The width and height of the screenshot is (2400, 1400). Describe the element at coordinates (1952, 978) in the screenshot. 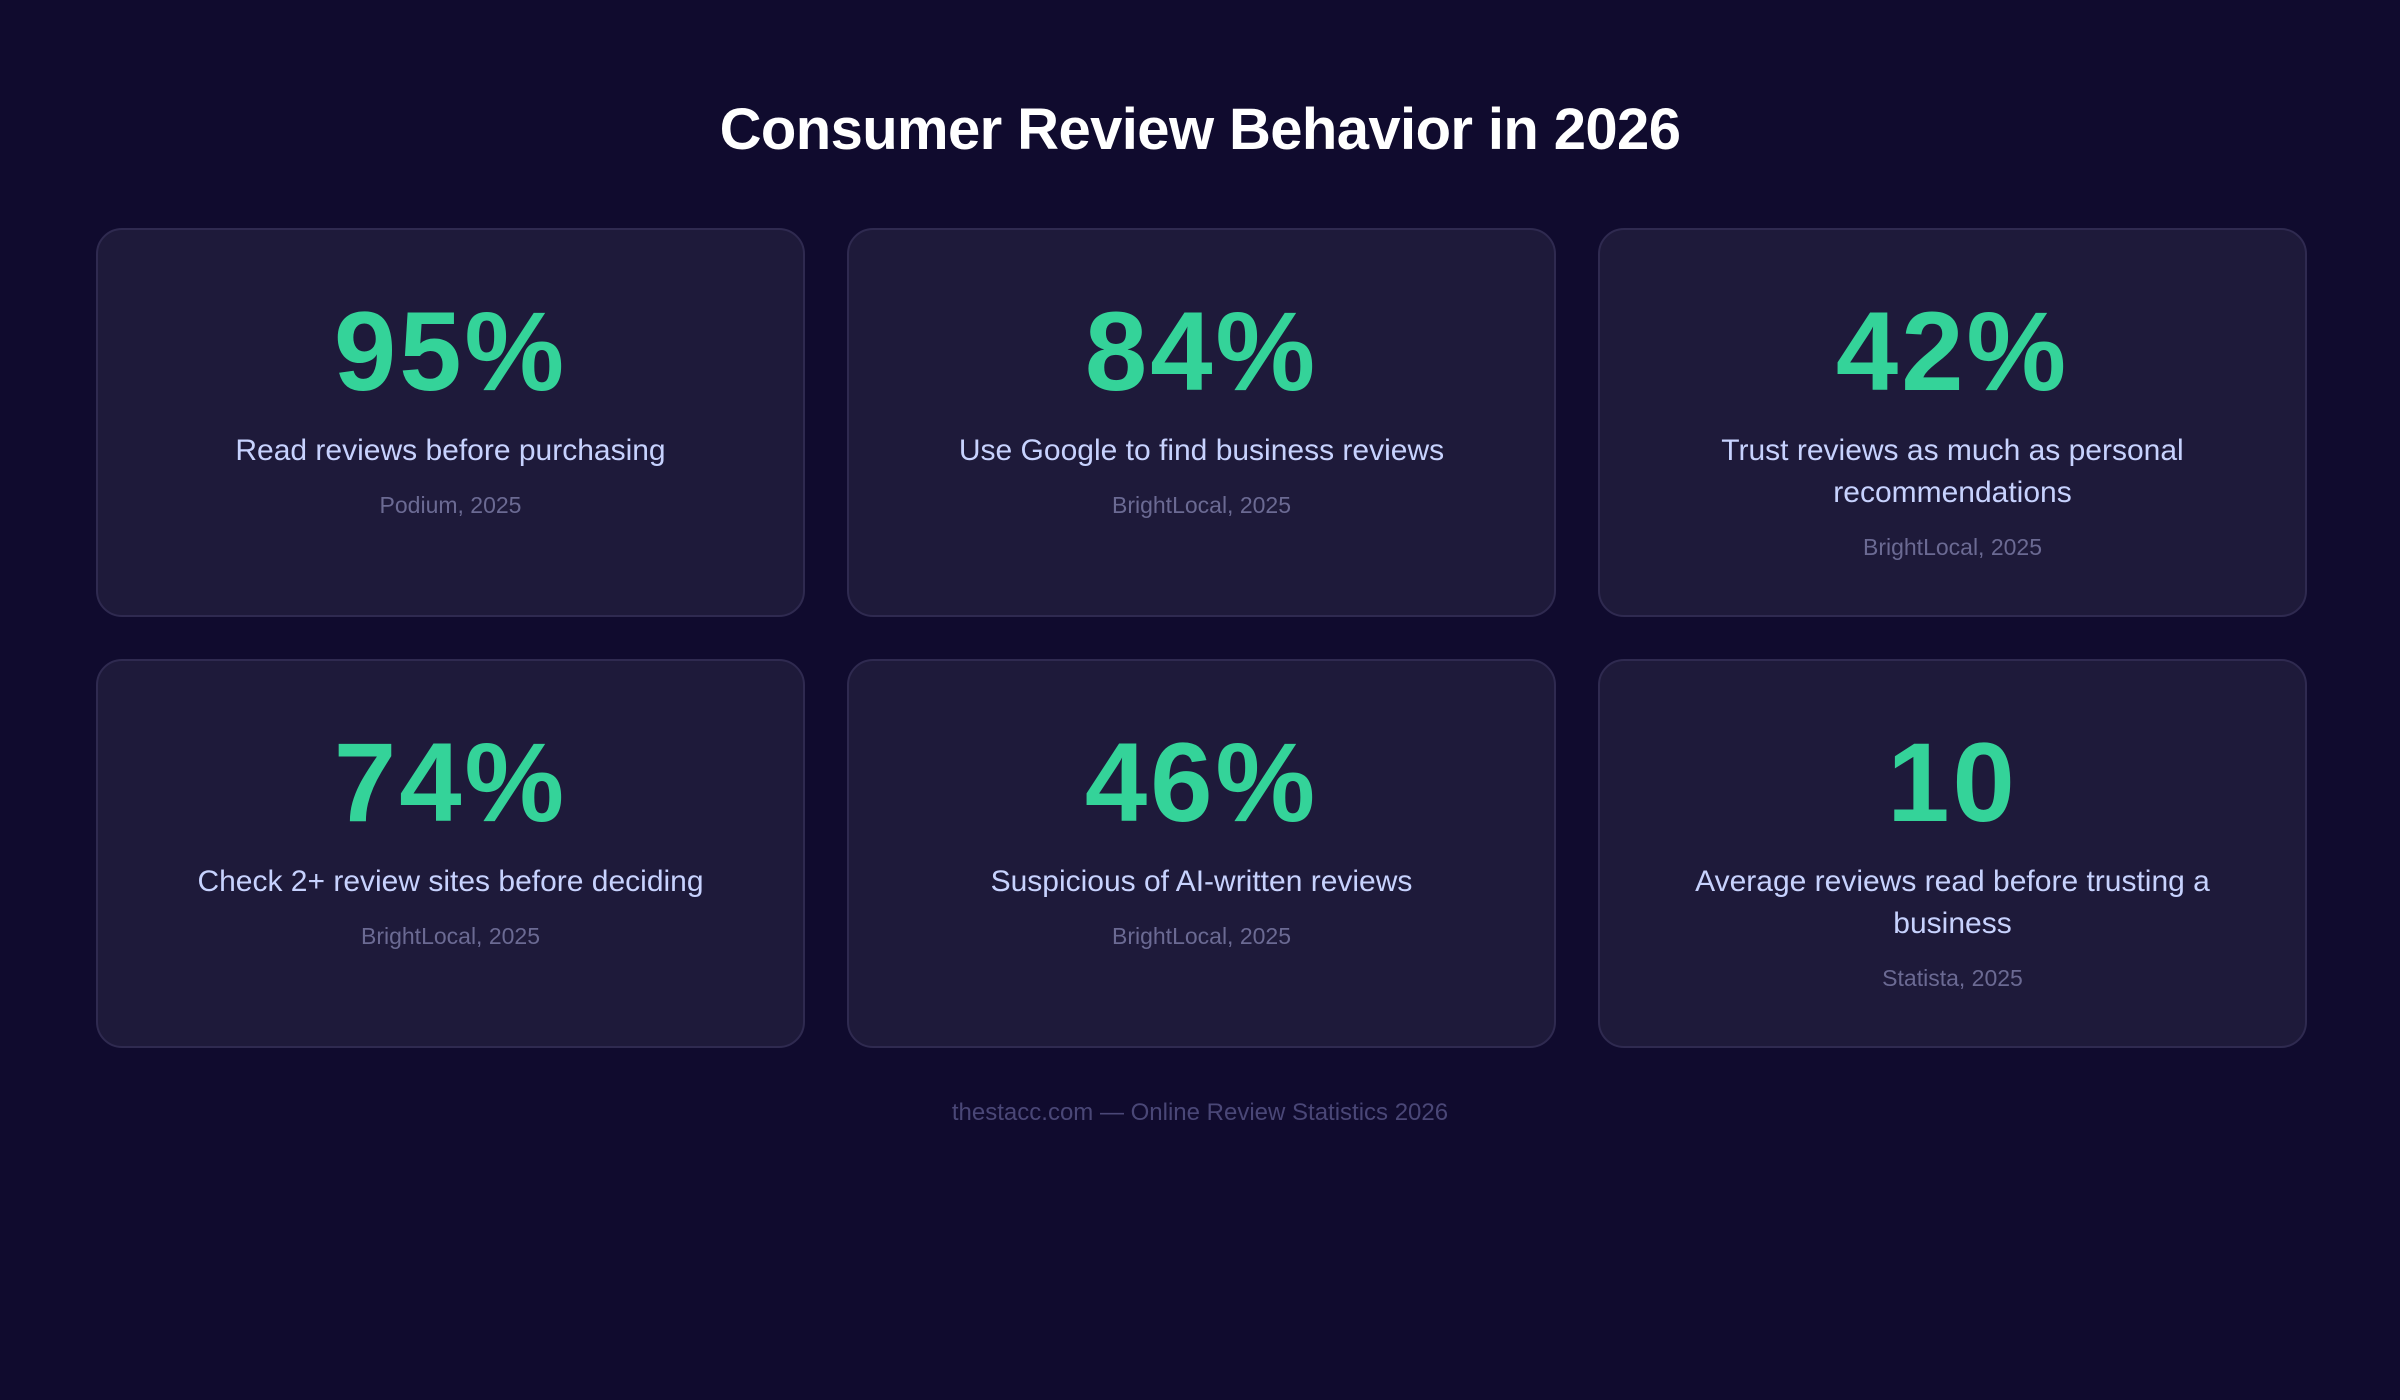

I see `stat-source: Statista, 2025` at that location.